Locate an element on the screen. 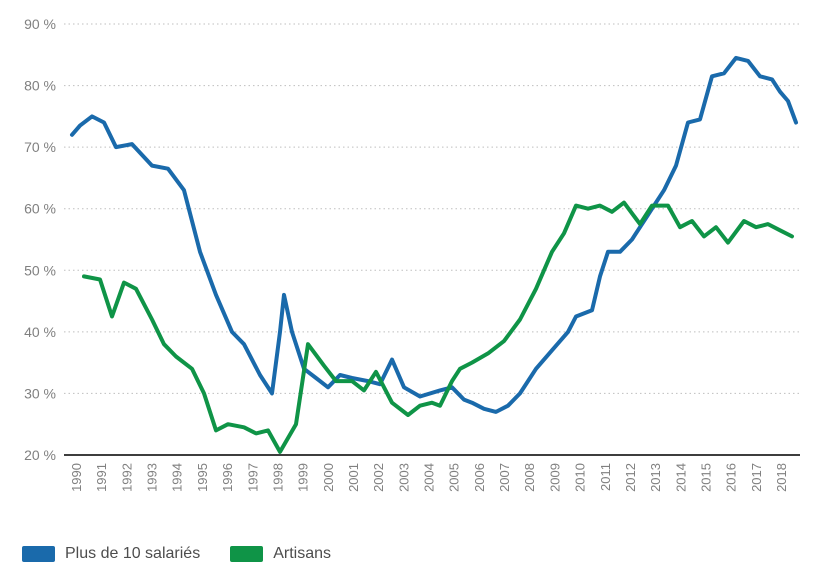  legend: Plus de 10 salariés Artisans is located at coordinates (191, 554).